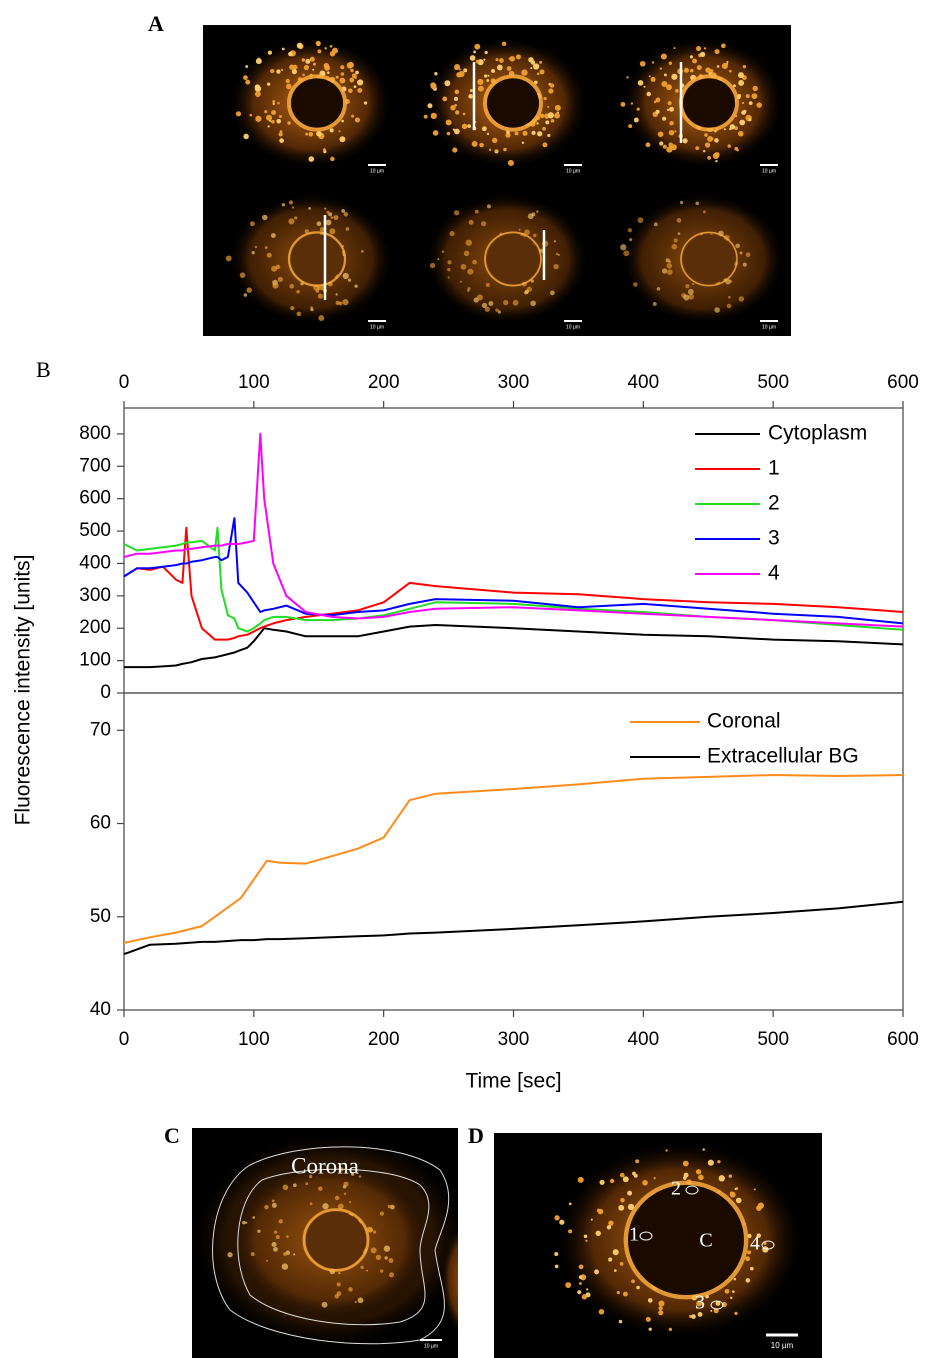 This screenshot has height=1358, width=928. What do you see at coordinates (43, 369) in the screenshot?
I see `panel-label: B` at bounding box center [43, 369].